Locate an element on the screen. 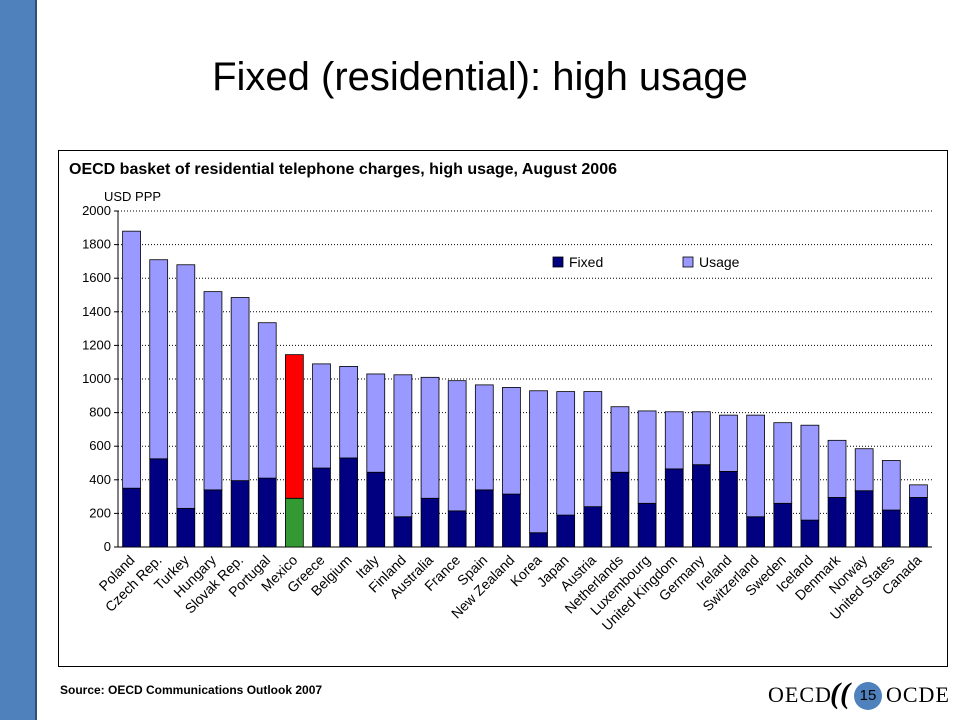 This screenshot has height=720, width=960. legend-swatch-fixed is located at coordinates (558, 262).